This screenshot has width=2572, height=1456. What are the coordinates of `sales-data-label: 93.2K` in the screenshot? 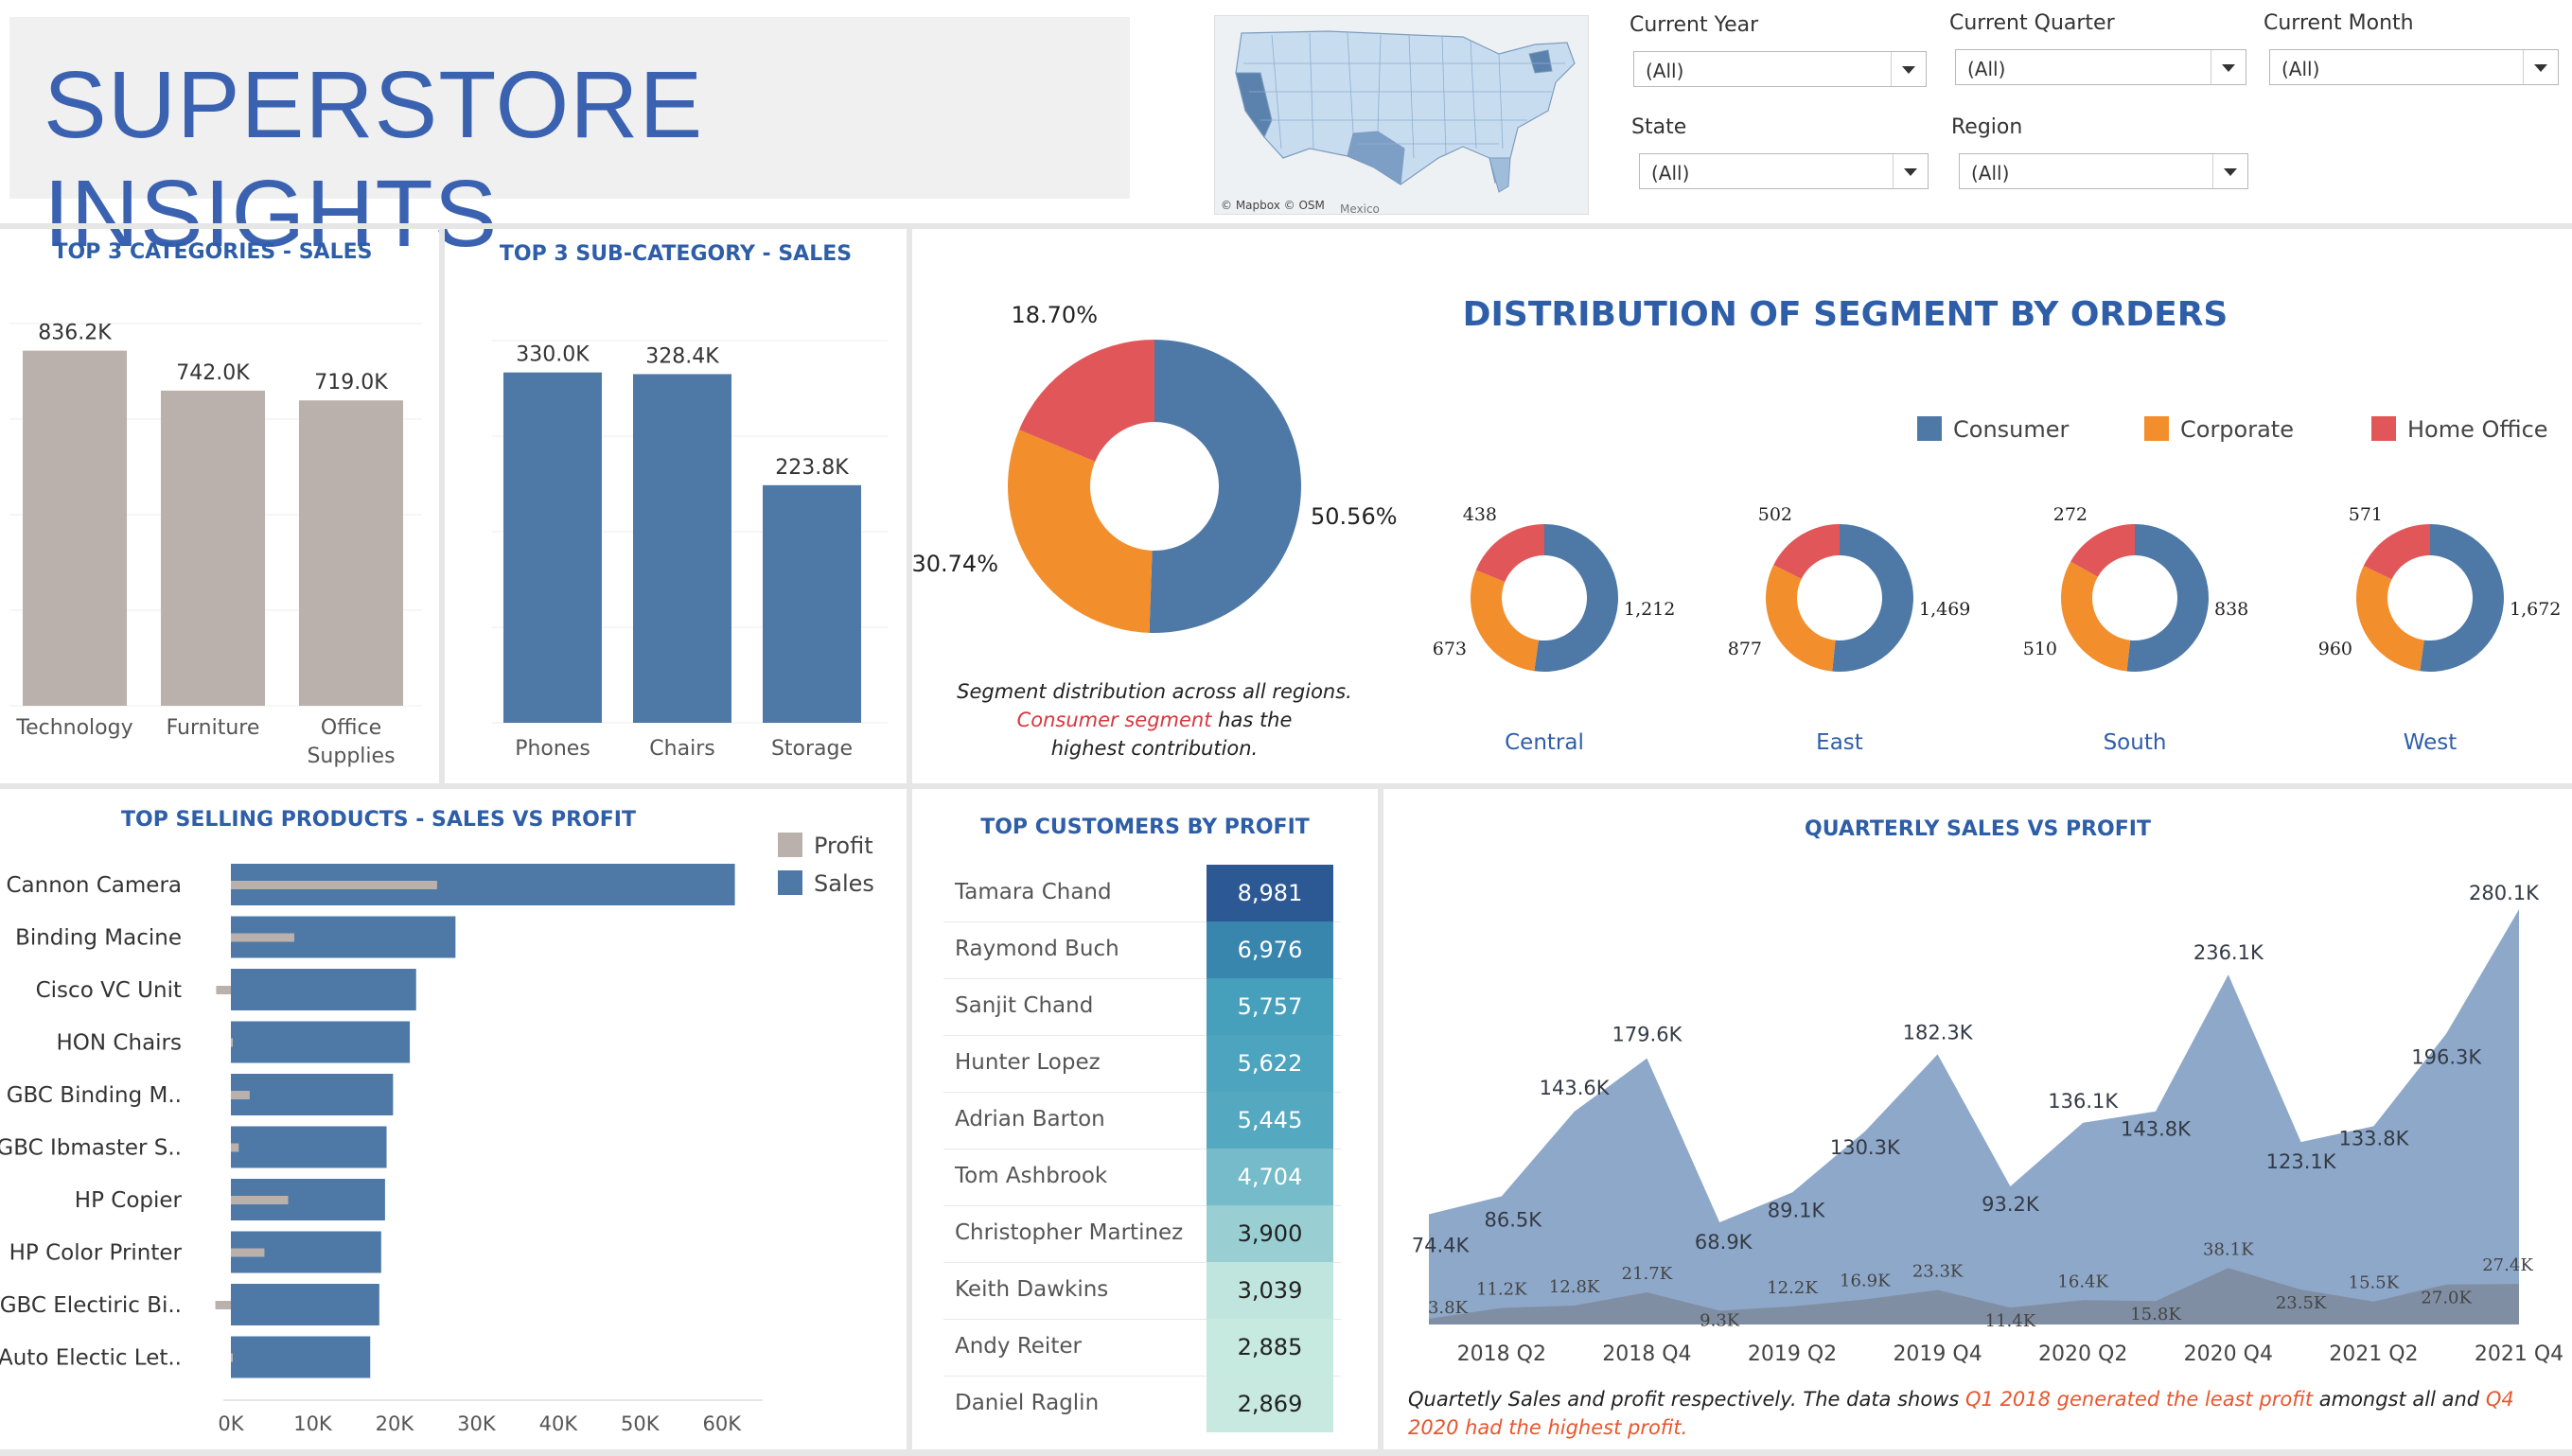 It's located at (2011, 1204).